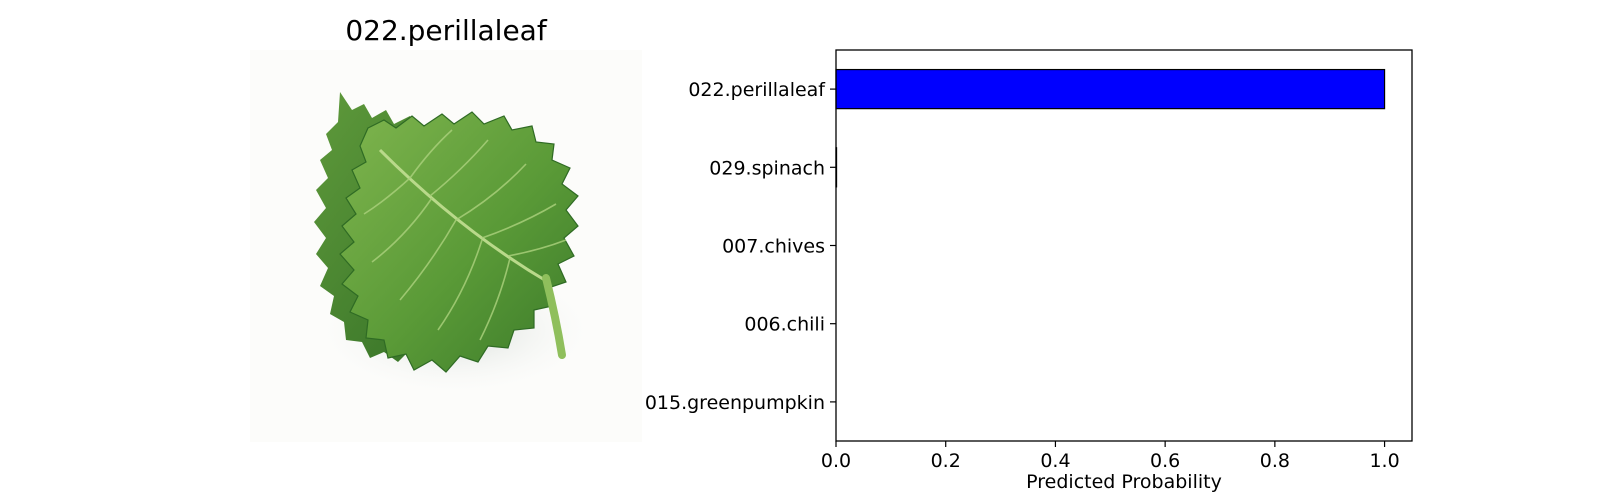 This screenshot has width=1600, height=500. I want to click on leaf-midrib, so click(463, 216).